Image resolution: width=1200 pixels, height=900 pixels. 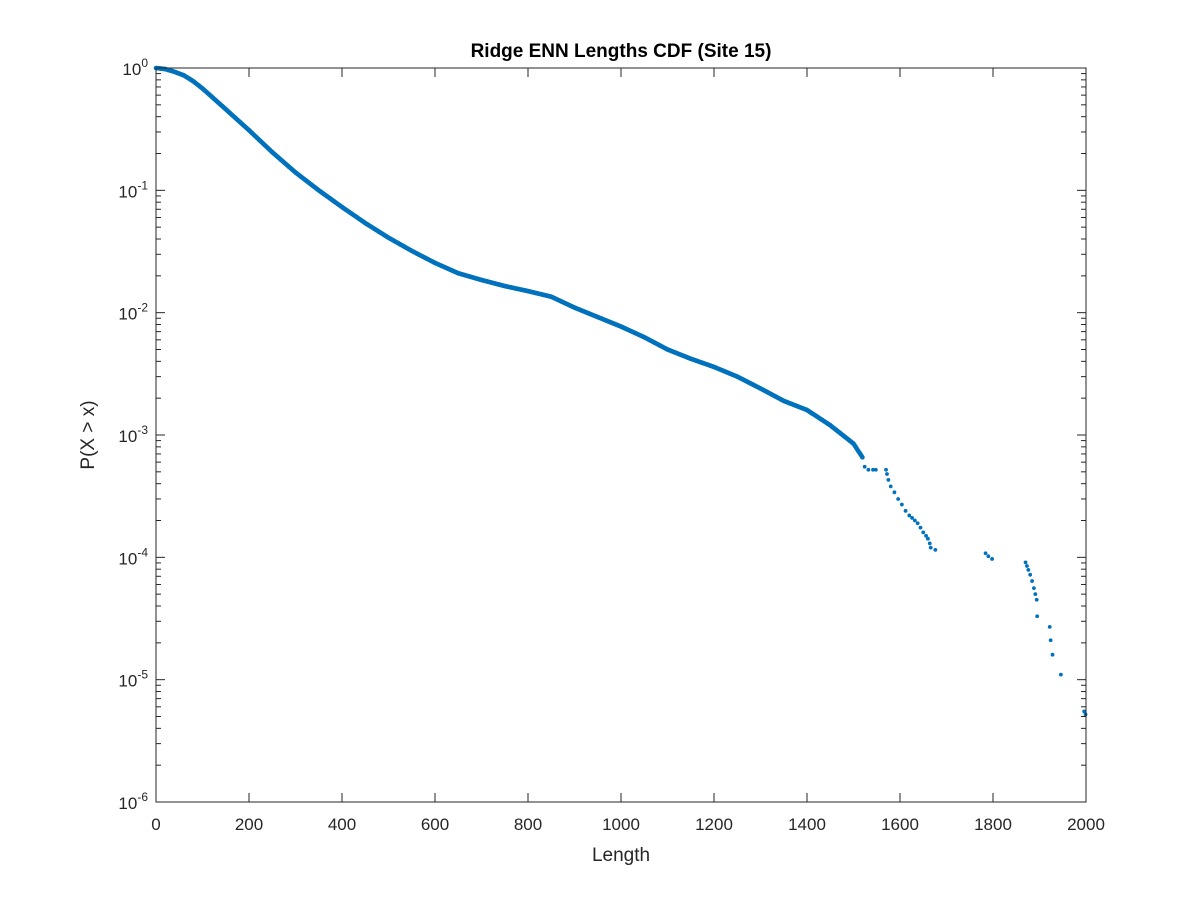 What do you see at coordinates (155, 824) in the screenshot?
I see `x-tick-label: 0` at bounding box center [155, 824].